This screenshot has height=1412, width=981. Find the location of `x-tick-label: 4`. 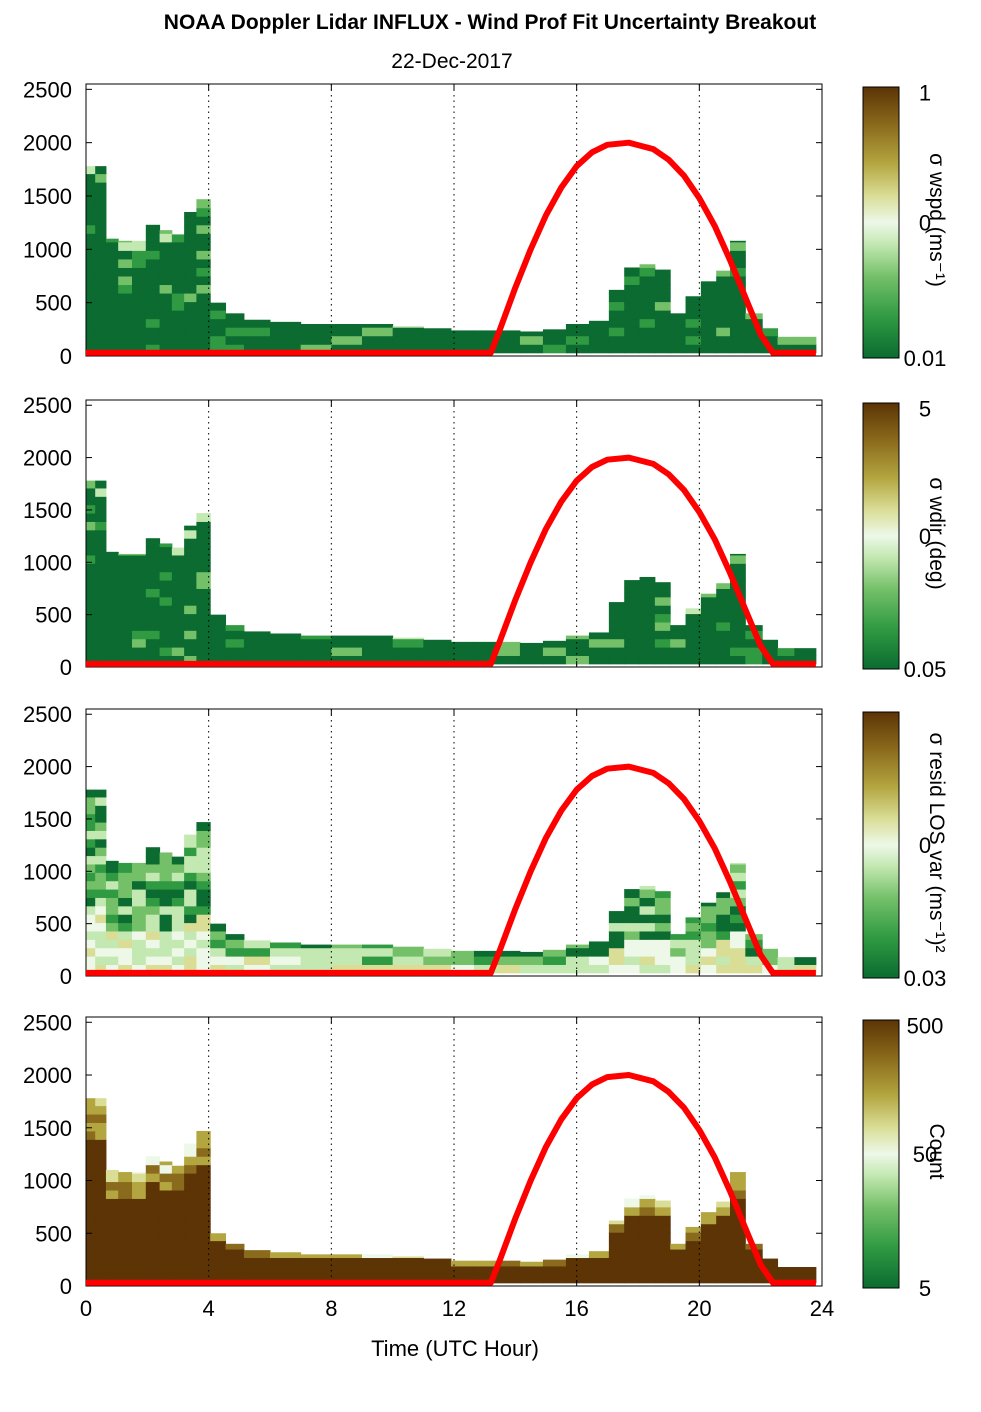

x-tick-label: 4 is located at coordinates (209, 1308).